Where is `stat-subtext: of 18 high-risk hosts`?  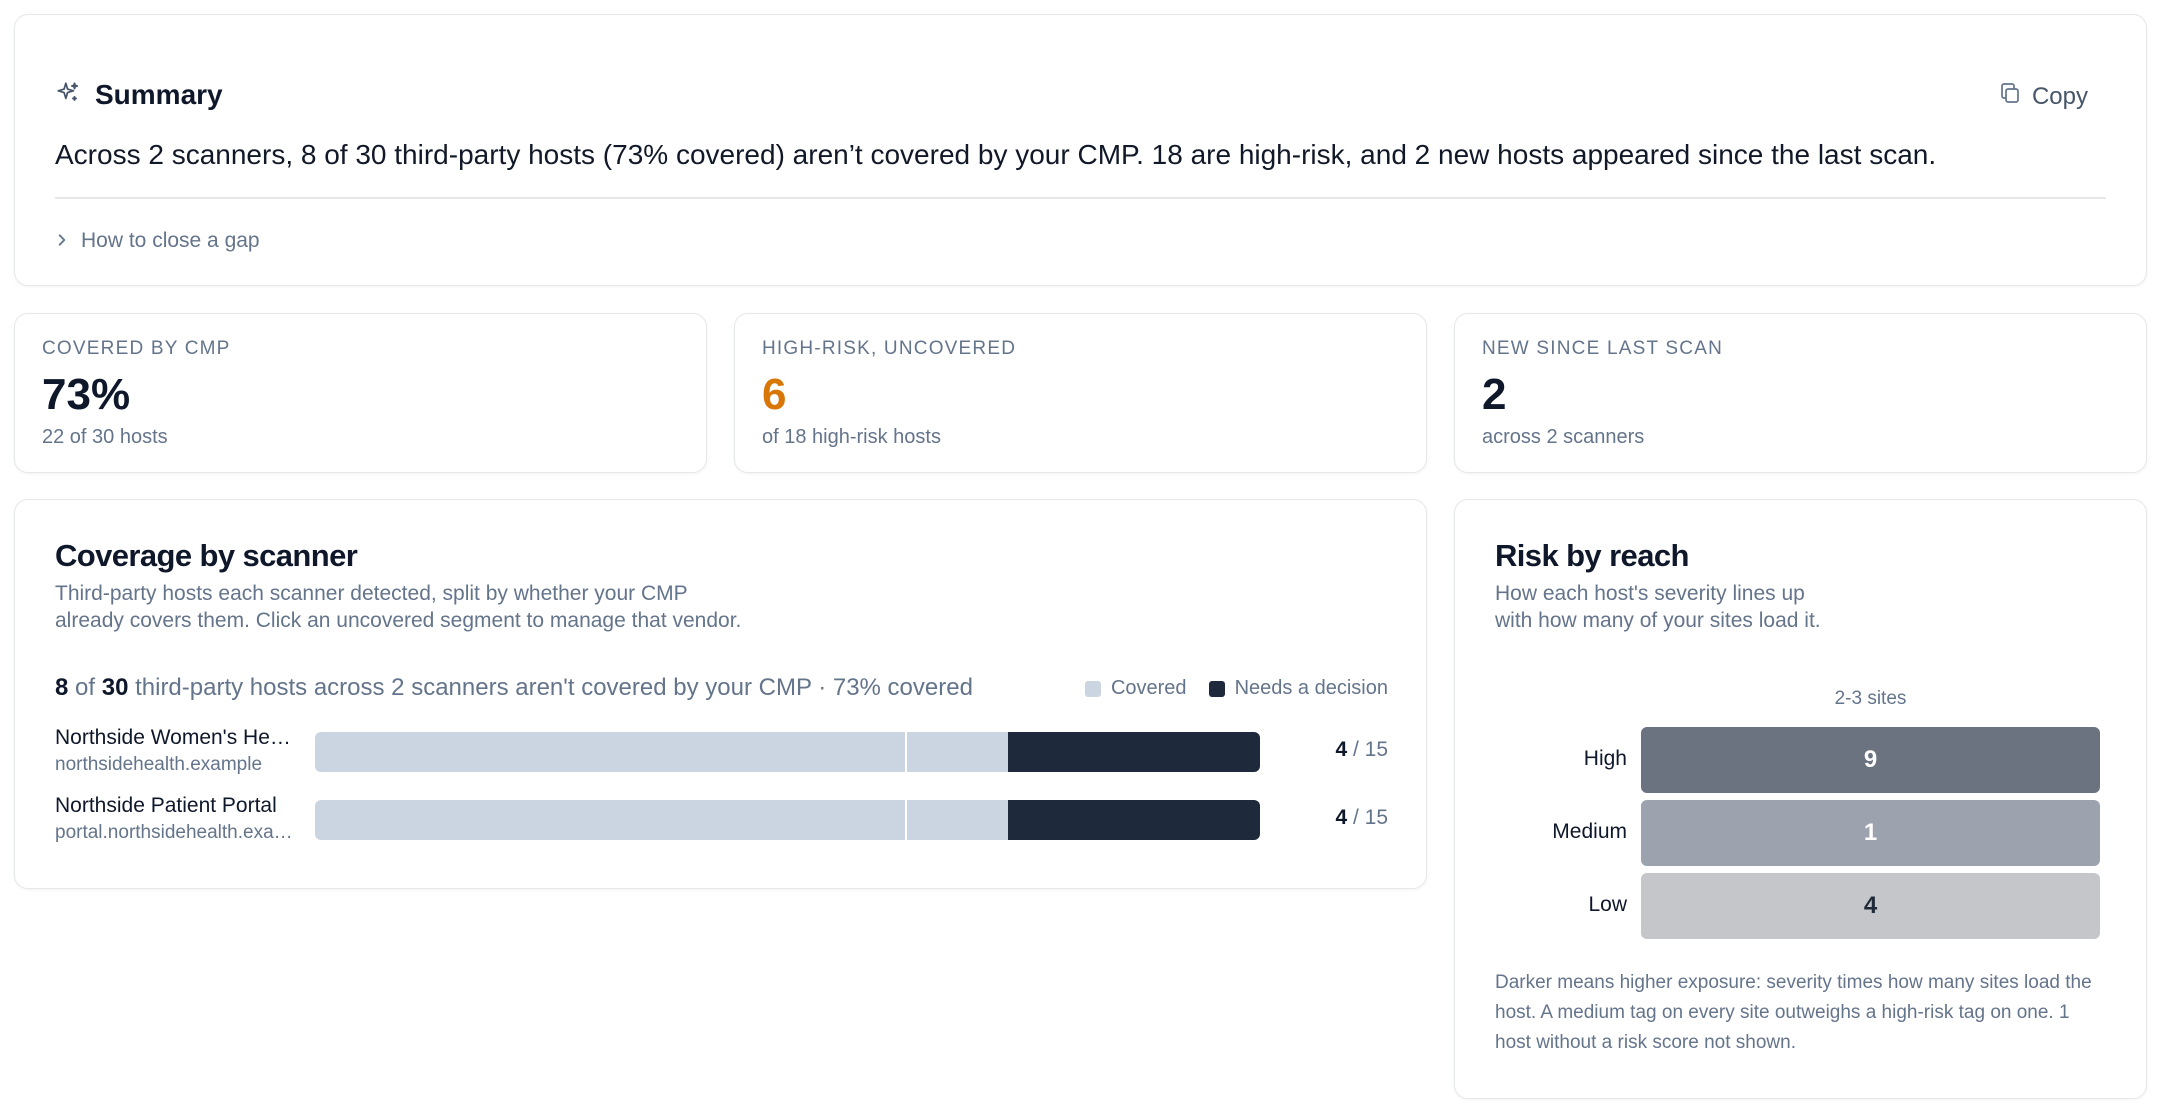
stat-subtext: of 18 high-risk hosts is located at coordinates (851, 437).